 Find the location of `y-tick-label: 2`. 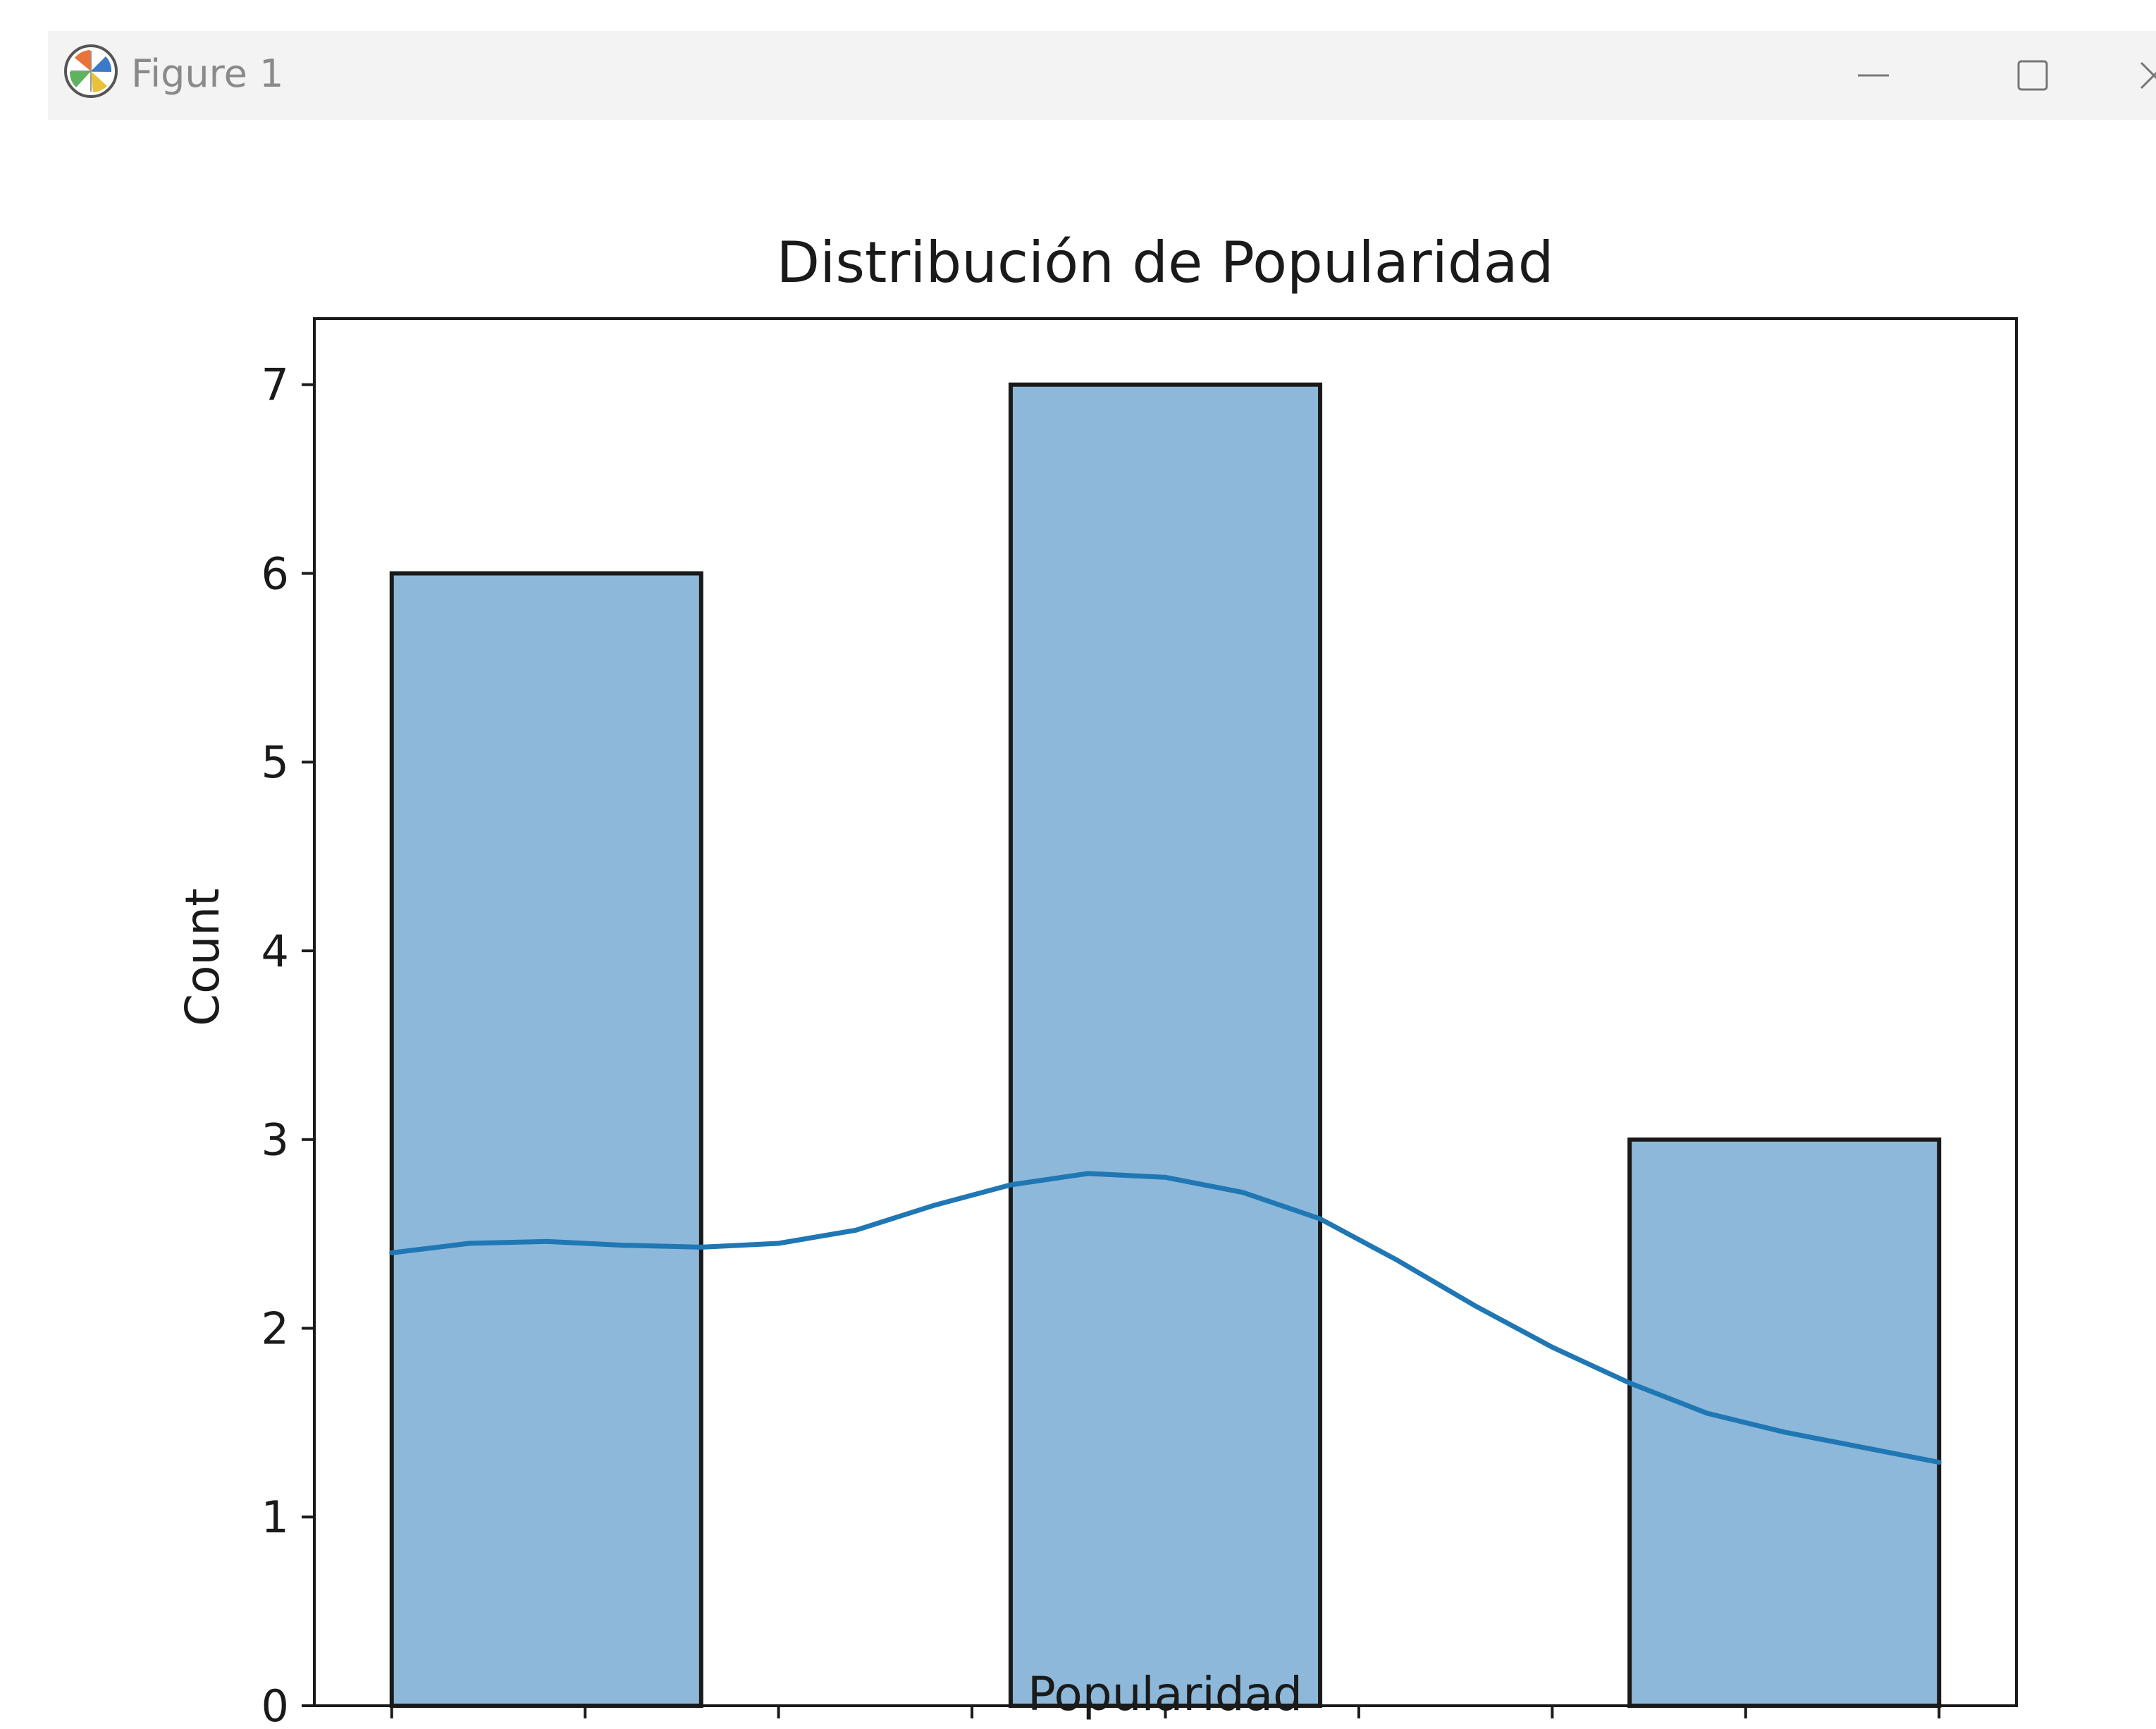

y-tick-label: 2 is located at coordinates (275, 1328).